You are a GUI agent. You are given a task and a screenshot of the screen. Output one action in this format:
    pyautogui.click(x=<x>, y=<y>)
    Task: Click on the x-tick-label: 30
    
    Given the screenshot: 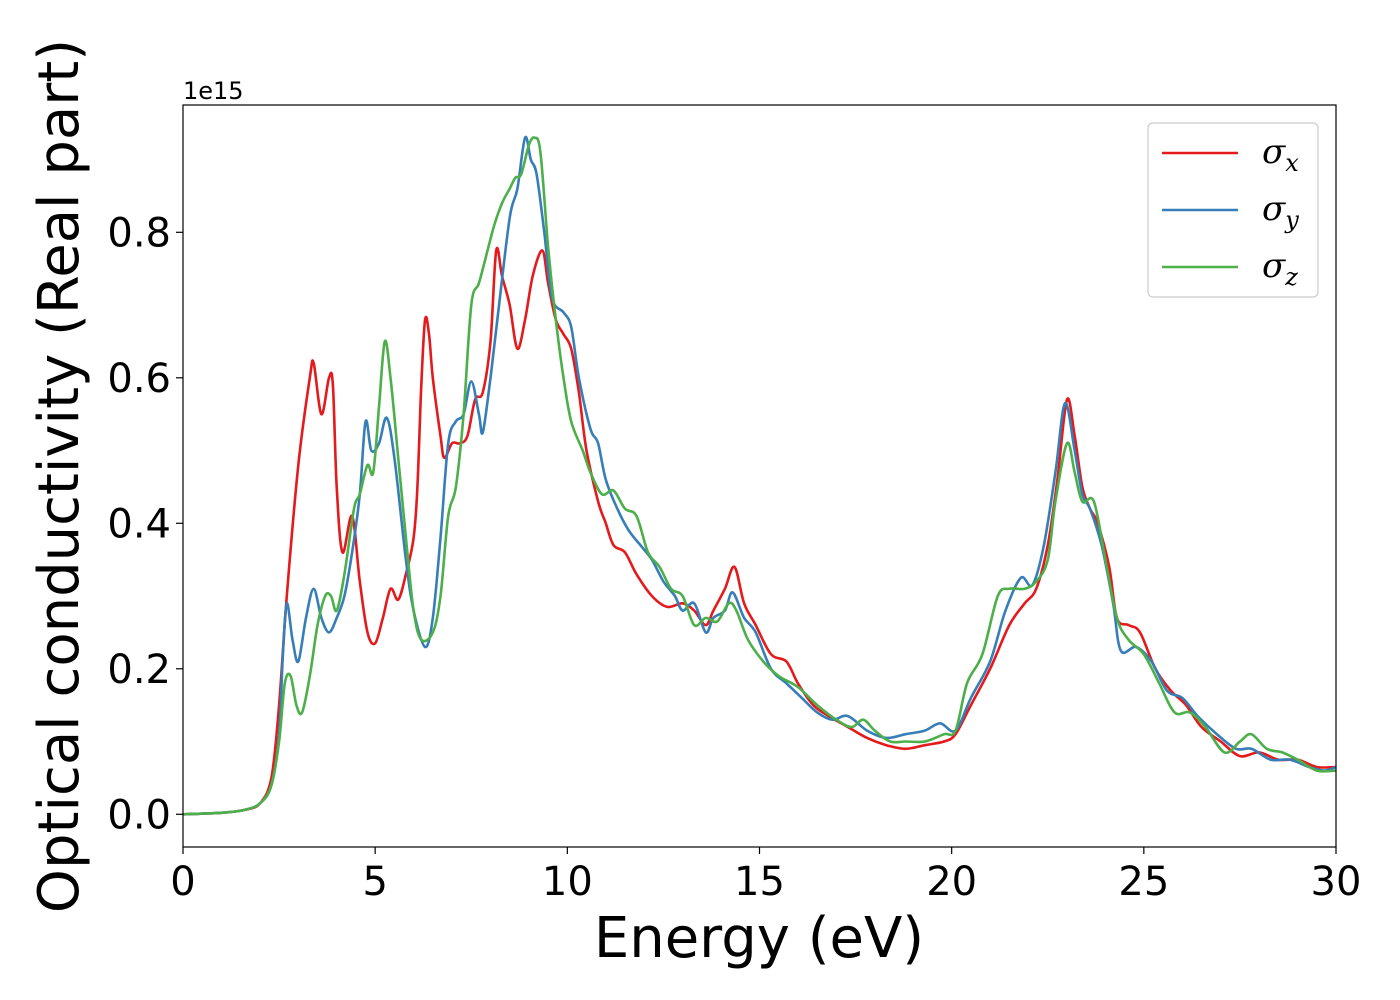 What is the action you would take?
    pyautogui.click(x=1336, y=882)
    